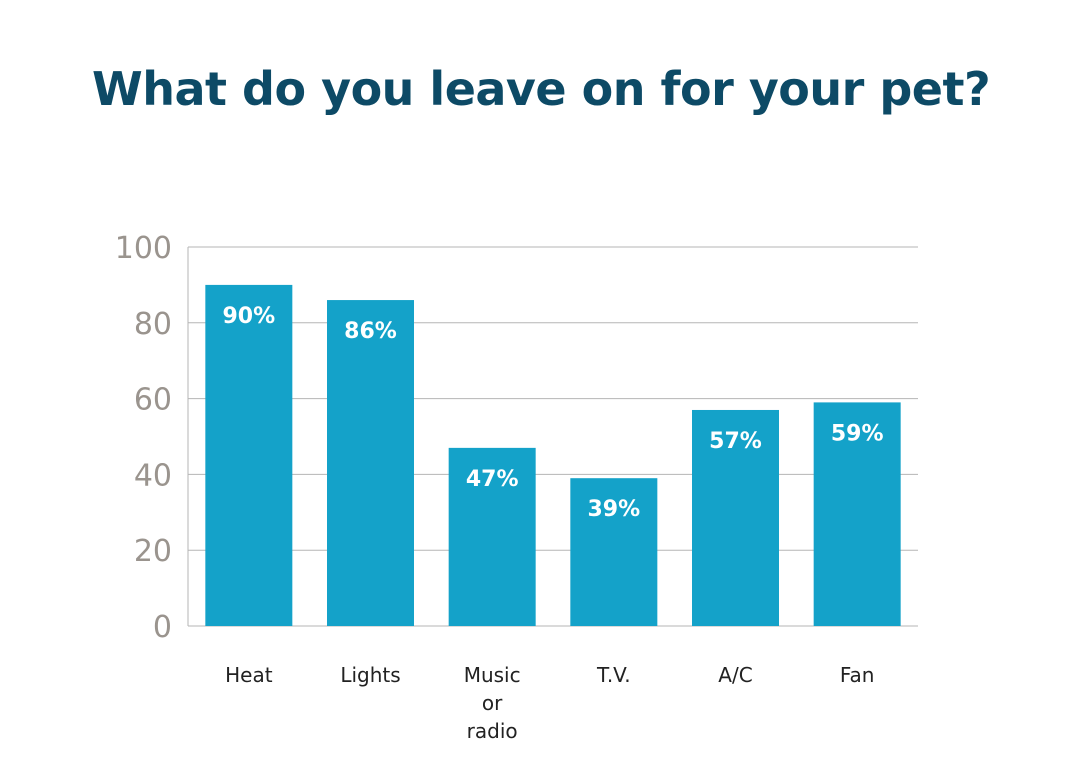 Image resolution: width=1086 pixels, height=757 pixels. Describe the element at coordinates (248, 316) in the screenshot. I see `bar-value-label: 90%` at that location.